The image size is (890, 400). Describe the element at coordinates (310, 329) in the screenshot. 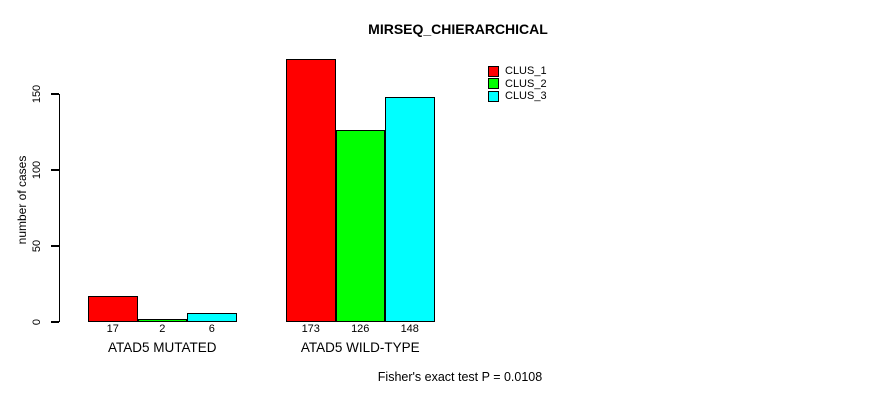

I see `bar-value-label: 173` at that location.